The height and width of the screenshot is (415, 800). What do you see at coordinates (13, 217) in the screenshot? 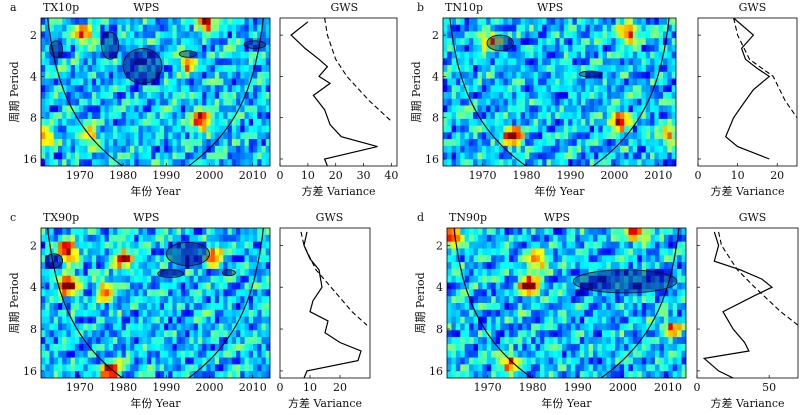
I see `panel-letter: c` at bounding box center [13, 217].